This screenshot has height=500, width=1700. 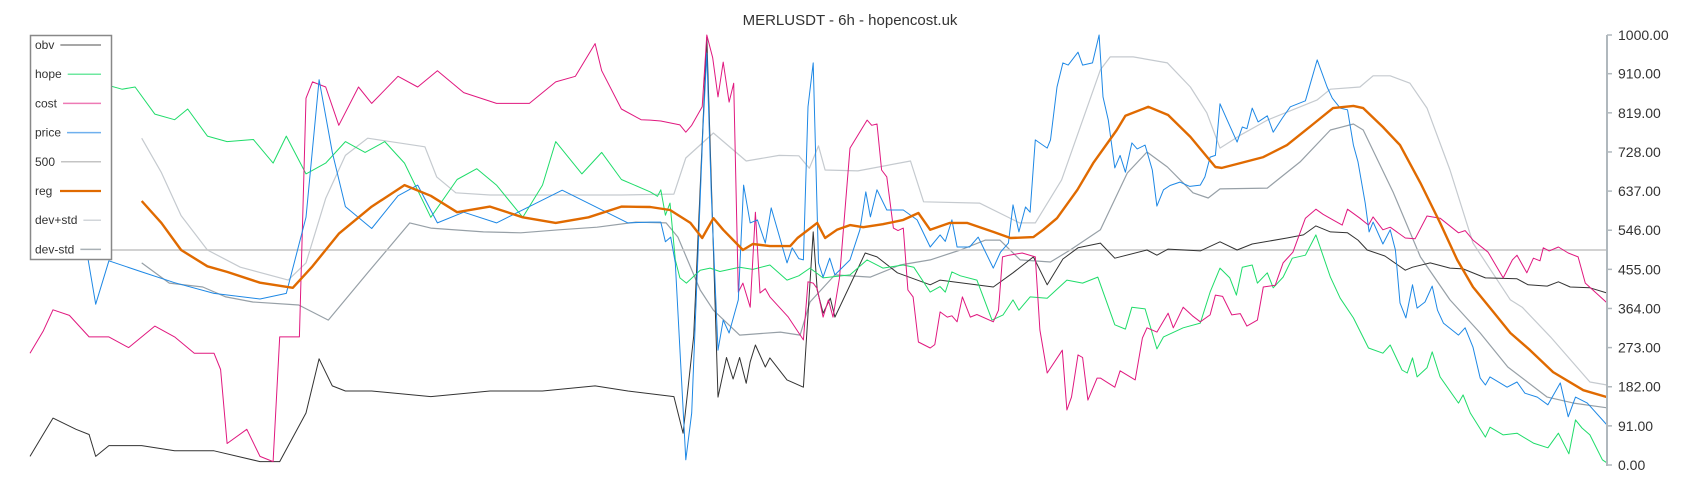 I want to click on y-tick-label: 910.00, so click(x=1639, y=74).